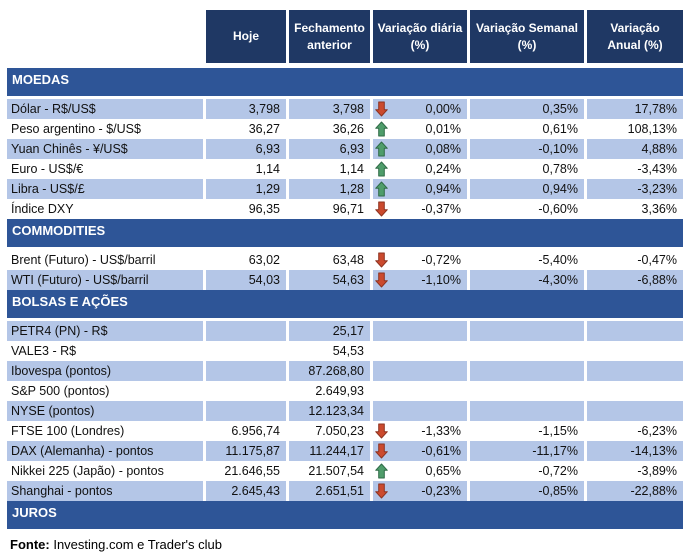 The height and width of the screenshot is (555, 688). I want to click on cell-fechamento-anterior: 1,28, so click(328, 189).